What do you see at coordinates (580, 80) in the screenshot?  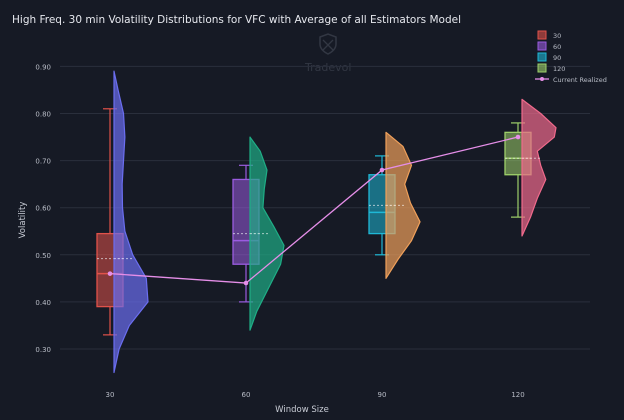 I see `legend-label: Current Realized` at bounding box center [580, 80].